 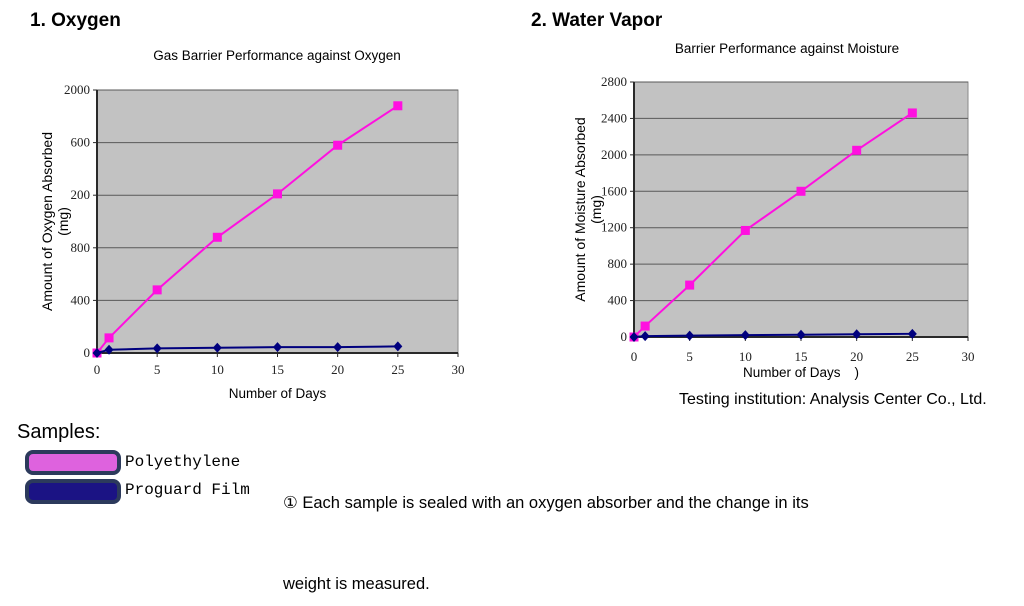 What do you see at coordinates (614, 190) in the screenshot?
I see `y-tick-label: 1600` at bounding box center [614, 190].